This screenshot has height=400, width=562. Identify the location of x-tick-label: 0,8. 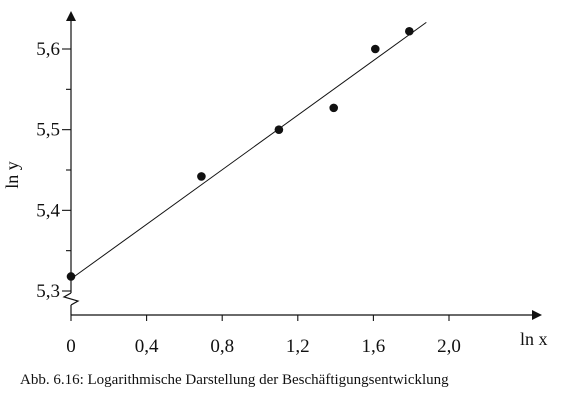
(222, 346).